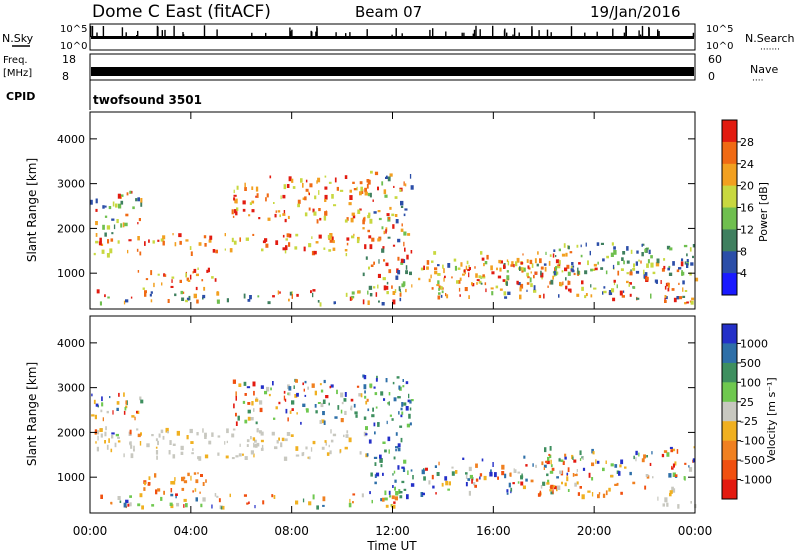  I want to click on x-tick-label: 20:00, so click(594, 531).